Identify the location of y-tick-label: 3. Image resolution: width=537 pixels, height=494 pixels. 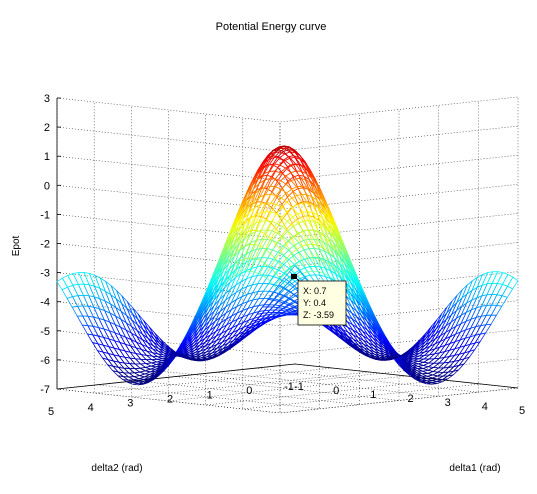
(130, 404).